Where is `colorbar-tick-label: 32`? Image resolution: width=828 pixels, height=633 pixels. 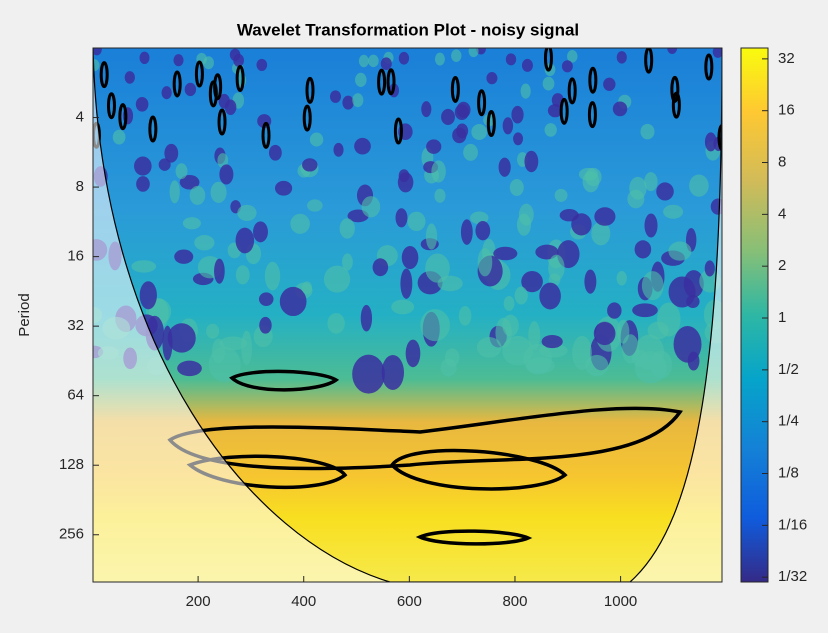
colorbar-tick-label: 32 is located at coordinates (786, 58).